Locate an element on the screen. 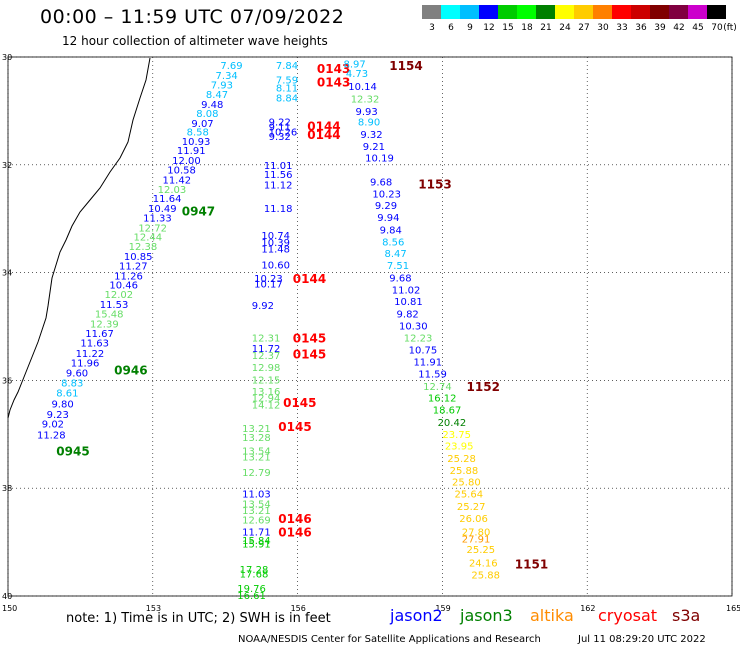 The image size is (740, 650). wave-height-label: 11.18 is located at coordinates (278, 209).